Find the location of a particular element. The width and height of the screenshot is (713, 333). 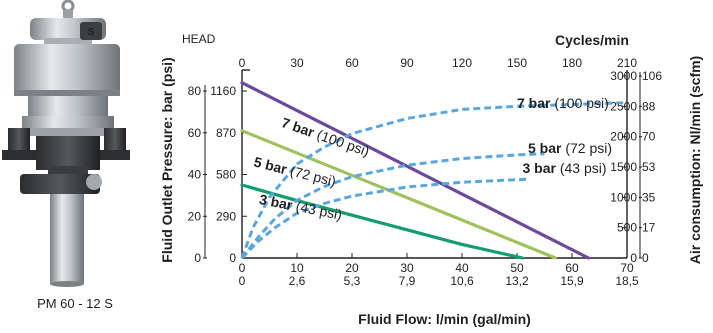

left-tick-label-bar: 0 is located at coordinates (197, 258).